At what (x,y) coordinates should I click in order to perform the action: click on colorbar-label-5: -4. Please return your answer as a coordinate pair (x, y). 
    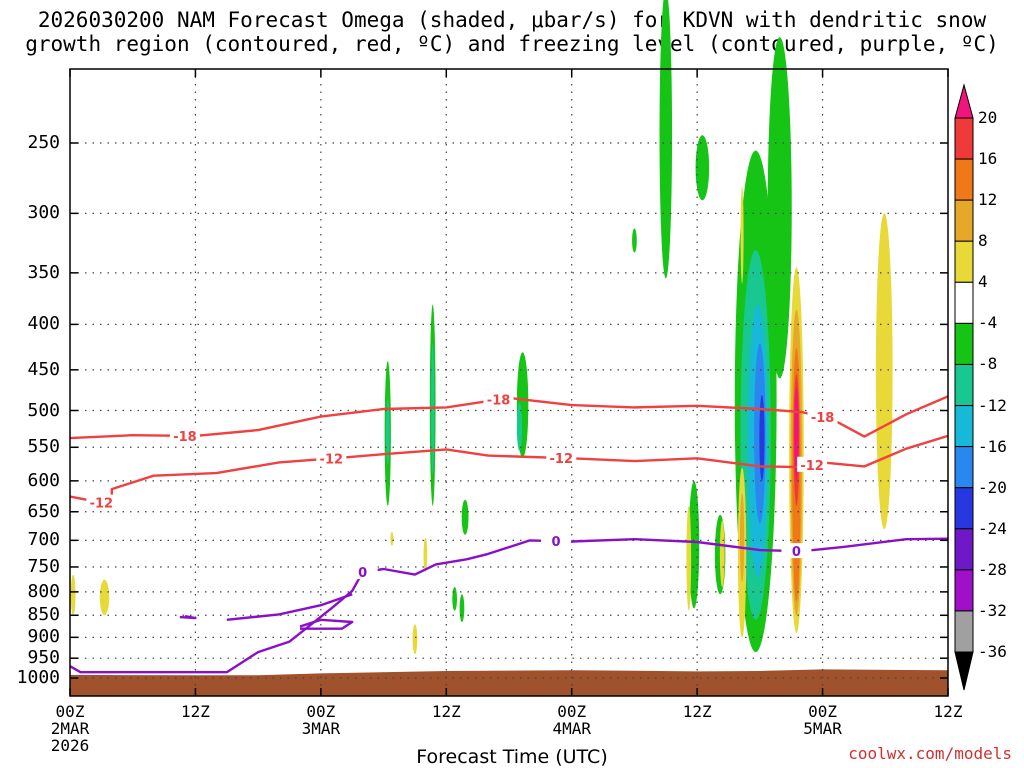
    Looking at the image, I should click on (988, 323).